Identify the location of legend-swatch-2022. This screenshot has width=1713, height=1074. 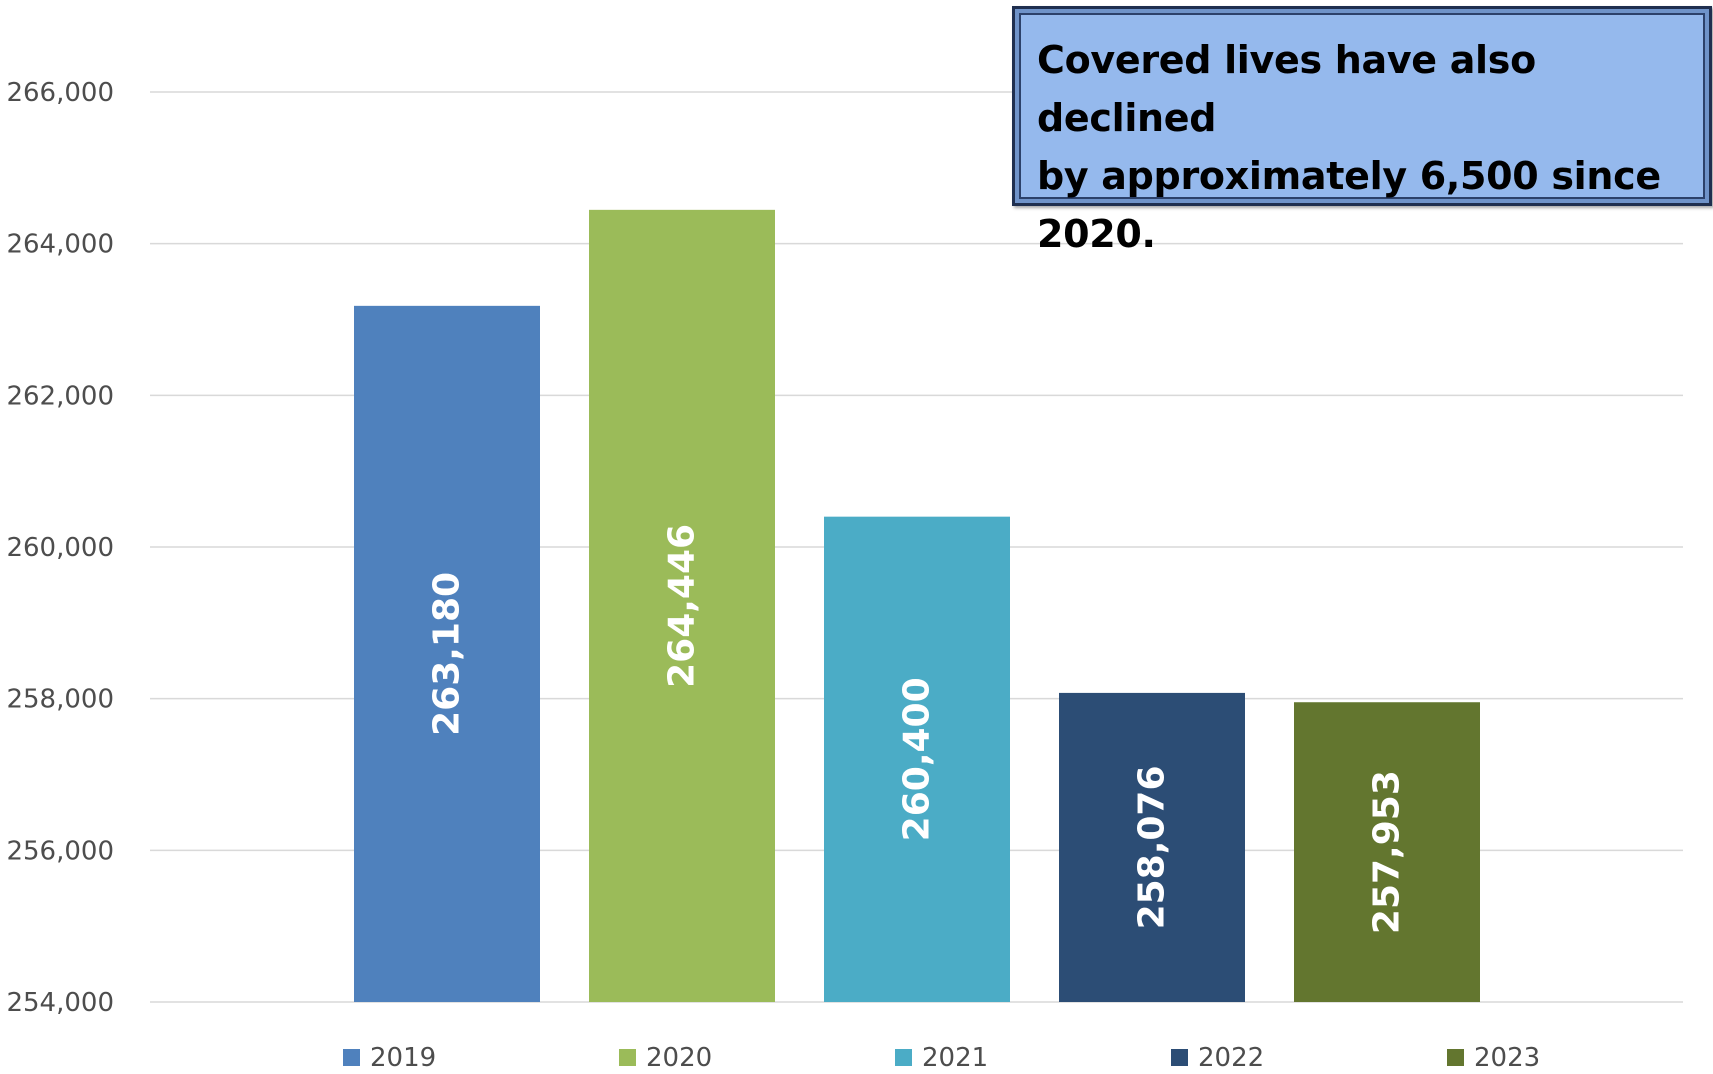
(1179, 1057).